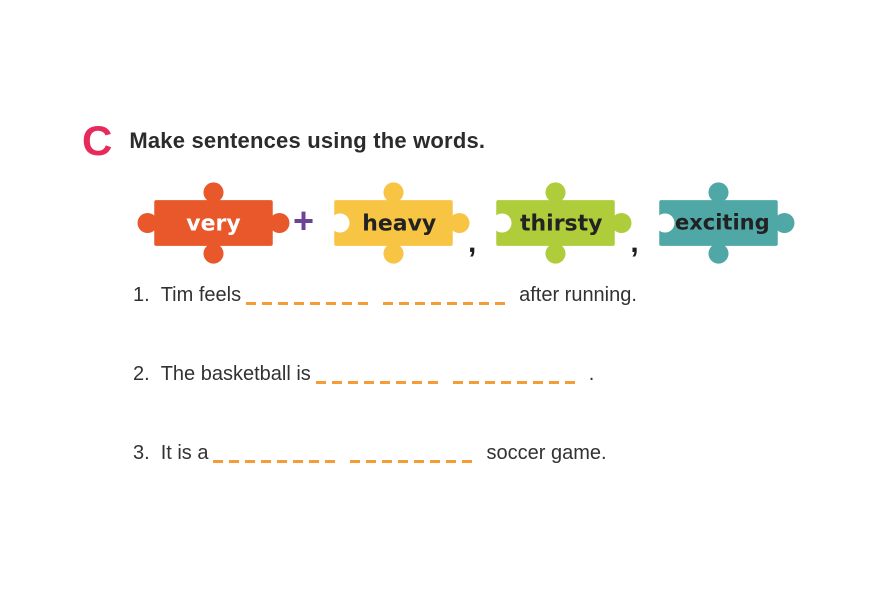 The height and width of the screenshot is (612, 873). I want to click on sentence-number: 1., so click(141, 295).